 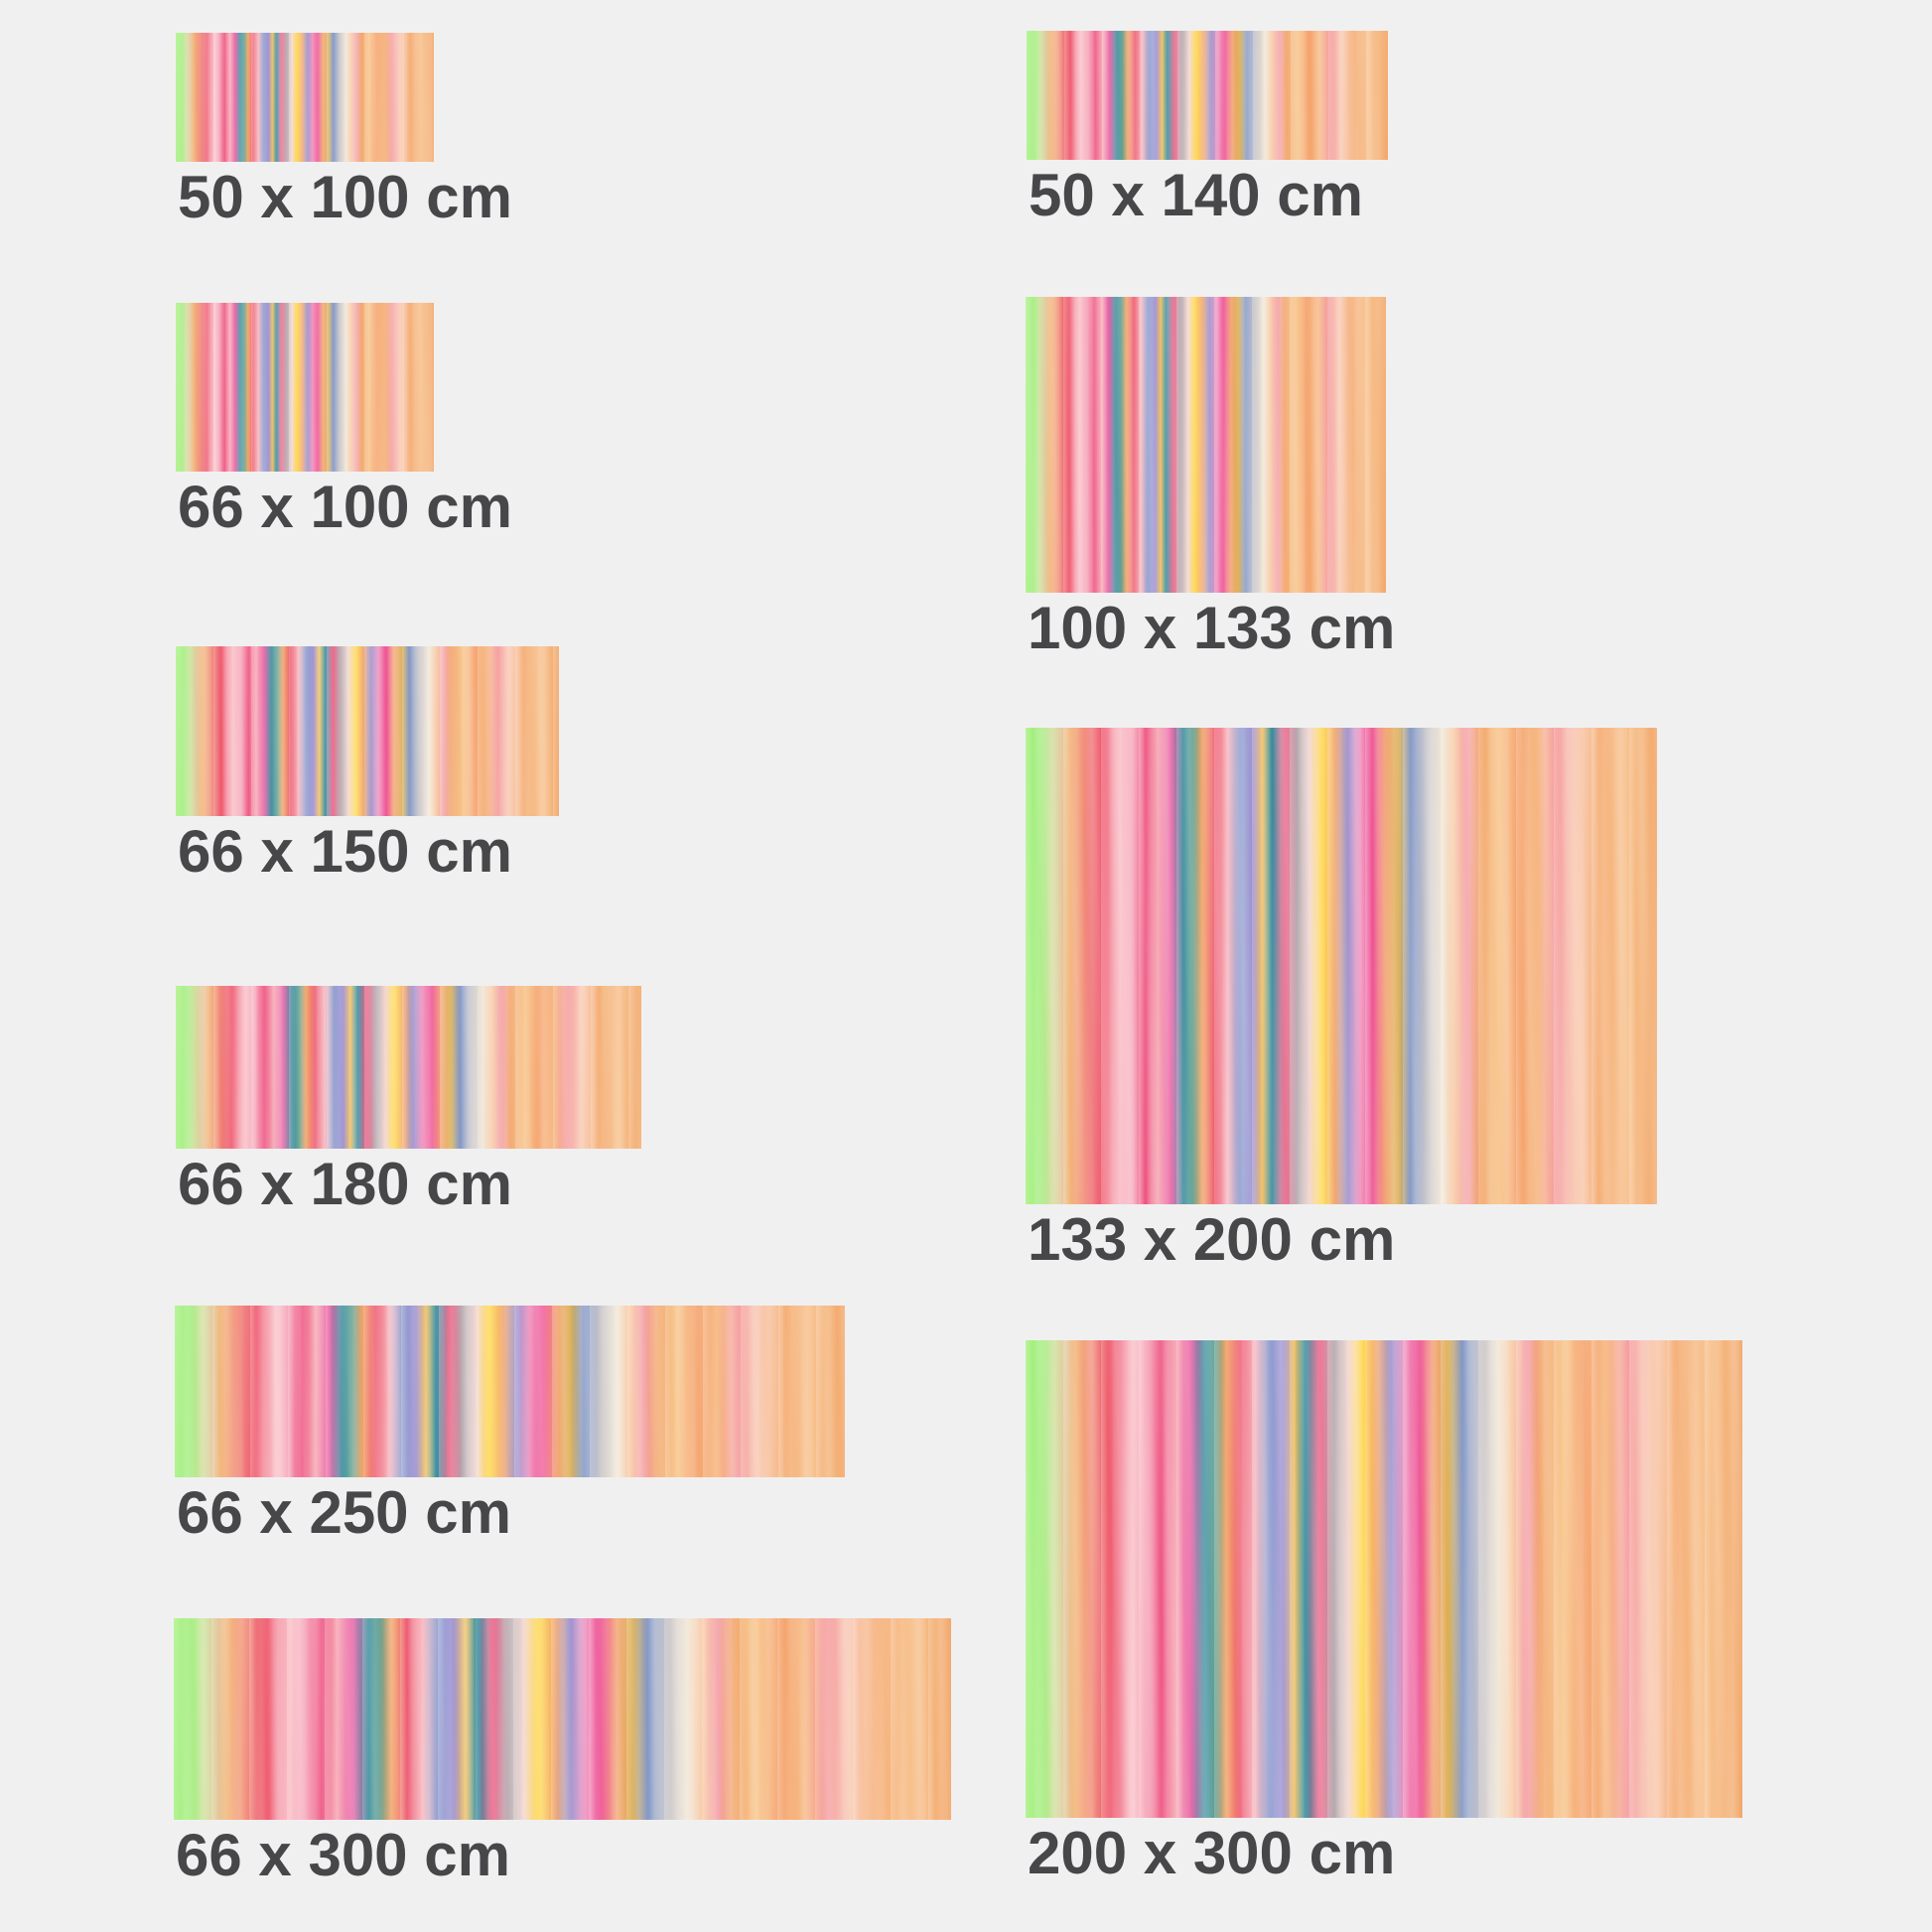 I want to click on size-label: 50 x 100 cm, so click(x=345, y=197).